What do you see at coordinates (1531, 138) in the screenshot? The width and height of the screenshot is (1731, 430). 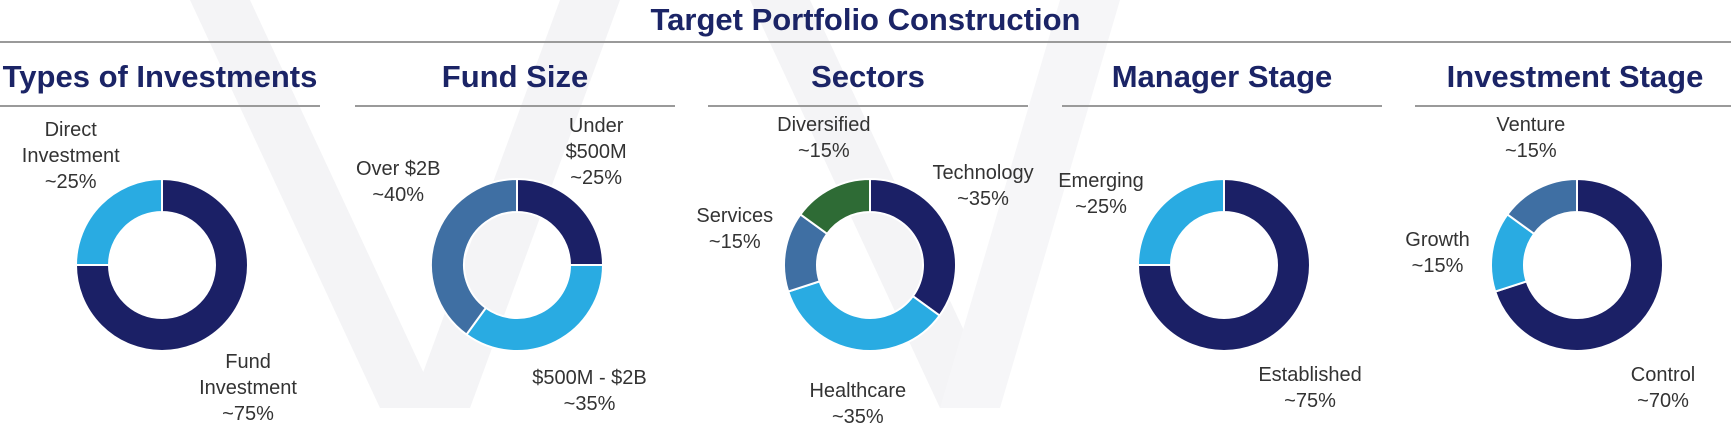 I see `slice-label: Venture ~15%` at bounding box center [1531, 138].